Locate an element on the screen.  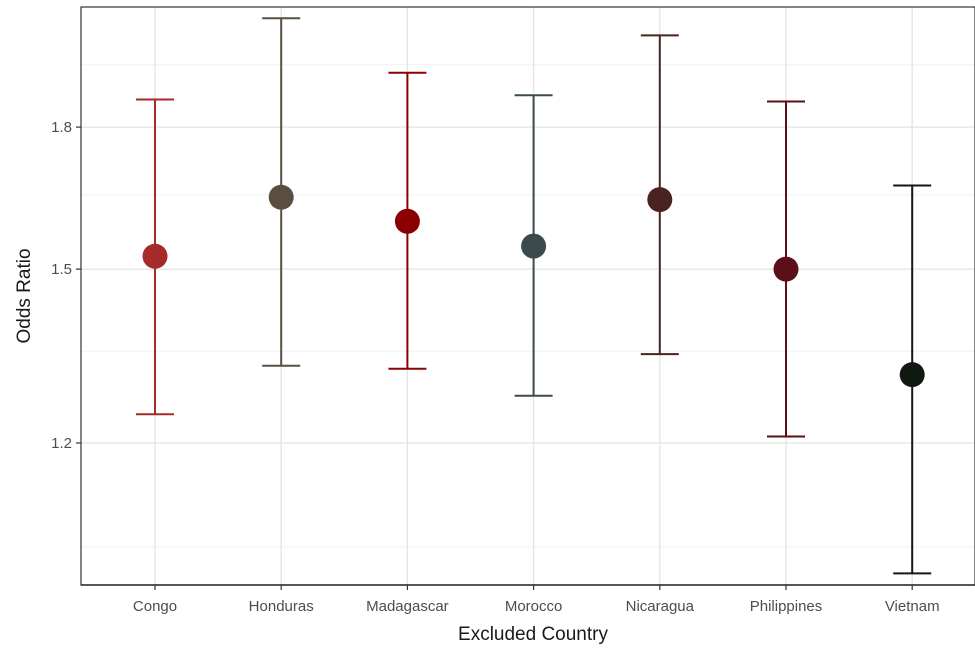
x-tick-label: Philippines is located at coordinates (786, 606).